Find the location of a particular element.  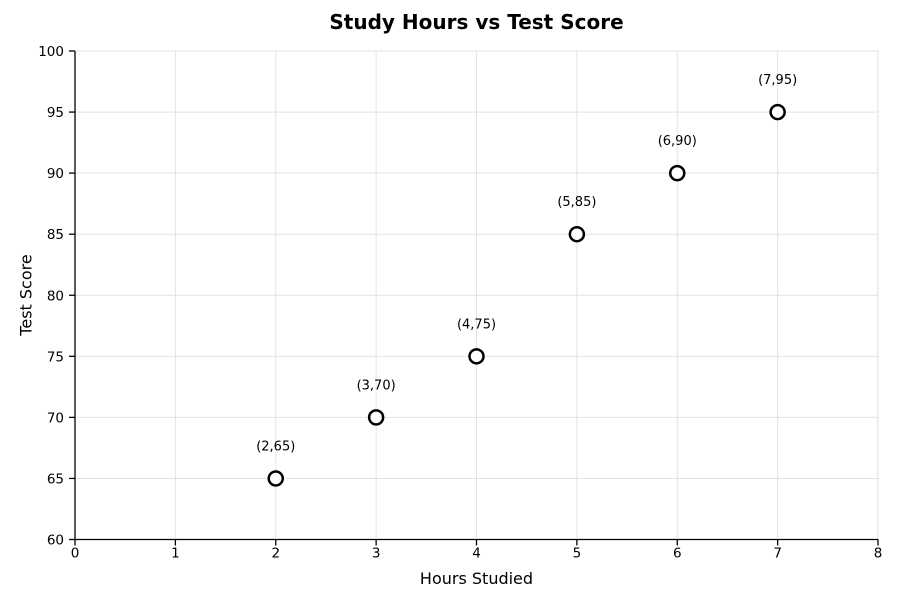

y-axis-label: Test Score is located at coordinates (26, 295).